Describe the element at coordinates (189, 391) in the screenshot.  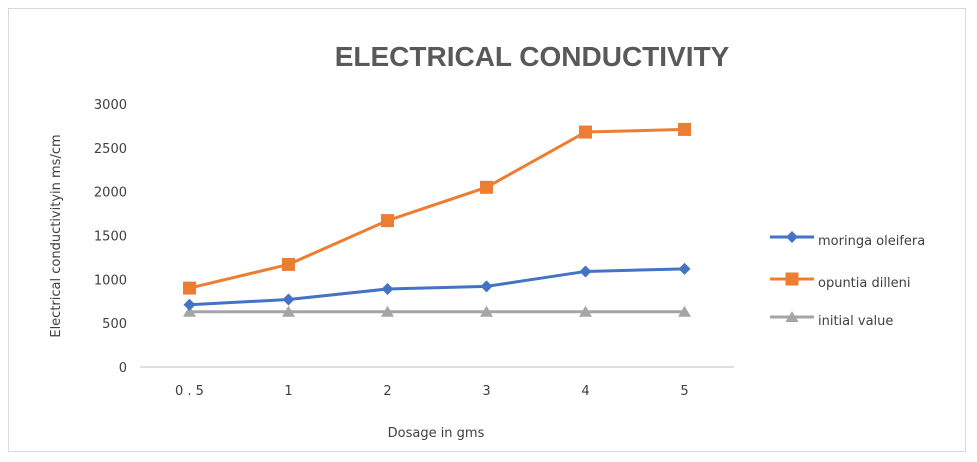
I see `x-tick-label: 0 . 5` at that location.